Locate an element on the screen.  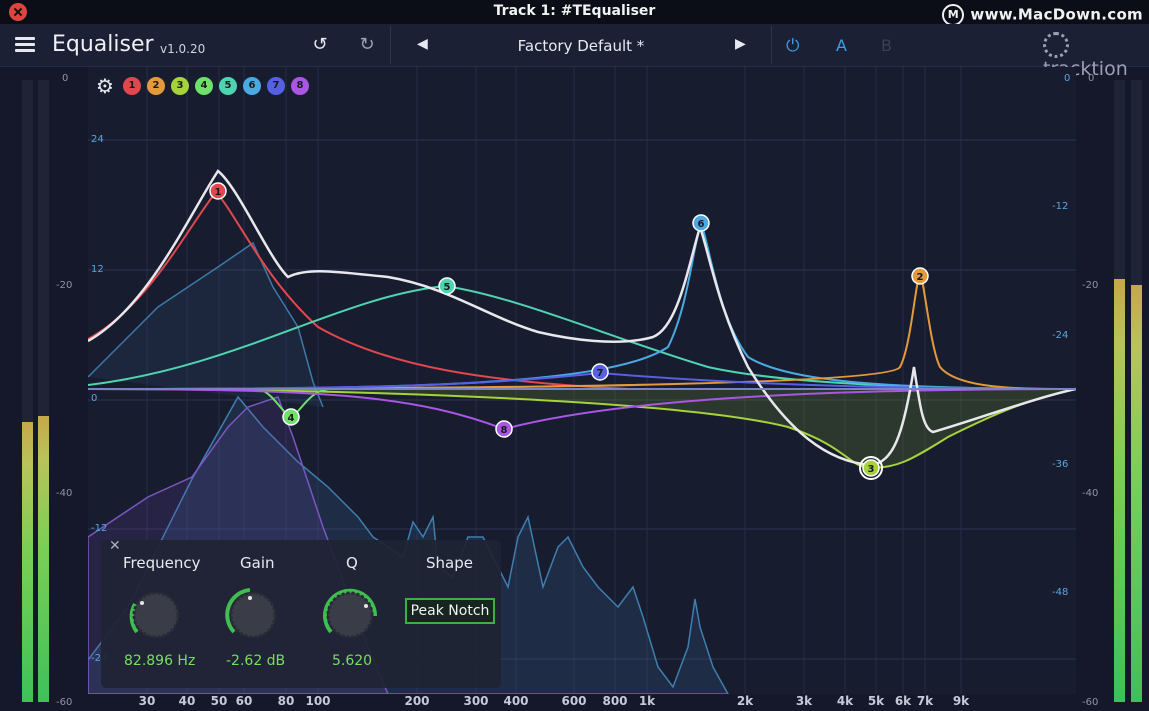
ab-b-button: B is located at coordinates (886, 45).